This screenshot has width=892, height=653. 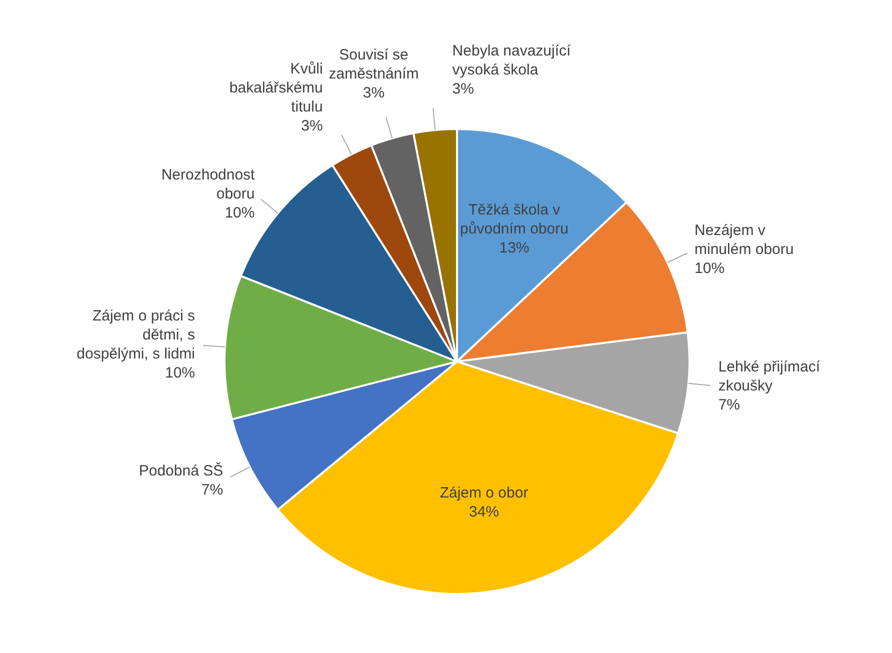 What do you see at coordinates (136, 335) in the screenshot?
I see `slice-label: Zájem o práci s dětmi, s dospělými, s lidmi` at bounding box center [136, 335].